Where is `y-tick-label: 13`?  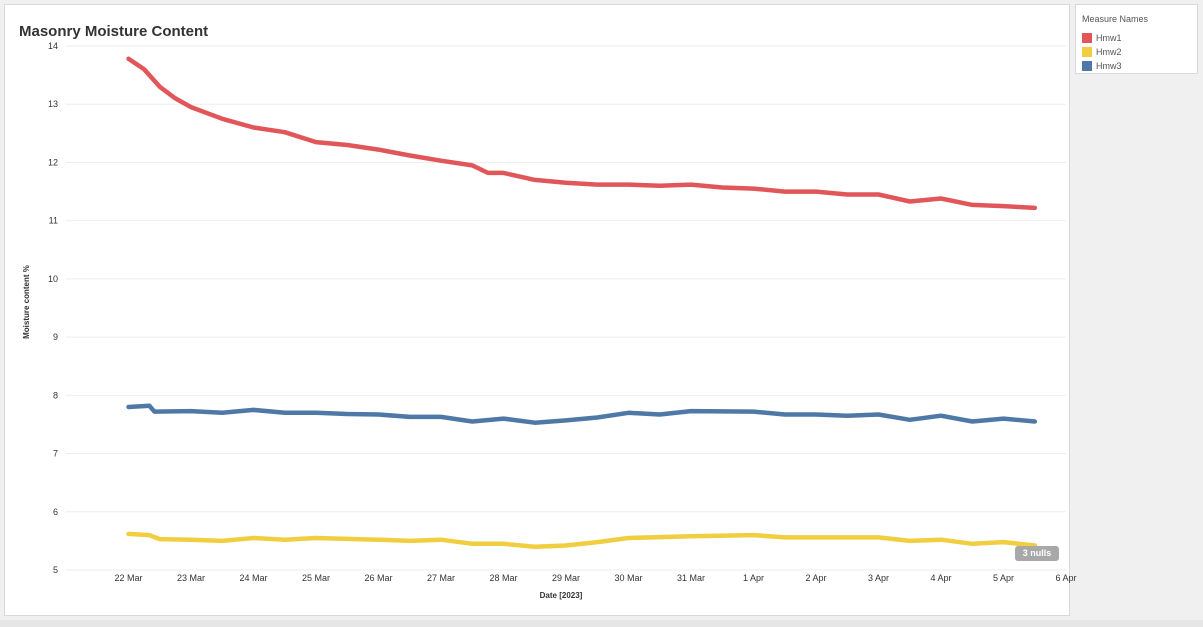 y-tick-label: 13 is located at coordinates (53, 104).